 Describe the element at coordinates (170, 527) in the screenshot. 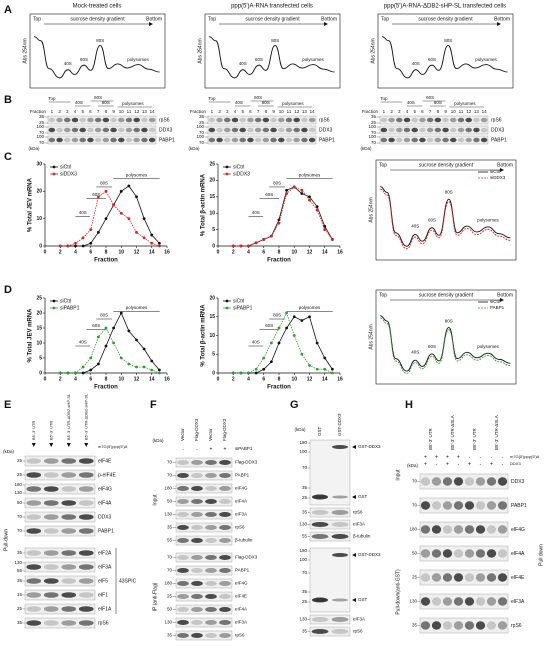

I see `kda-marker: 35` at that location.